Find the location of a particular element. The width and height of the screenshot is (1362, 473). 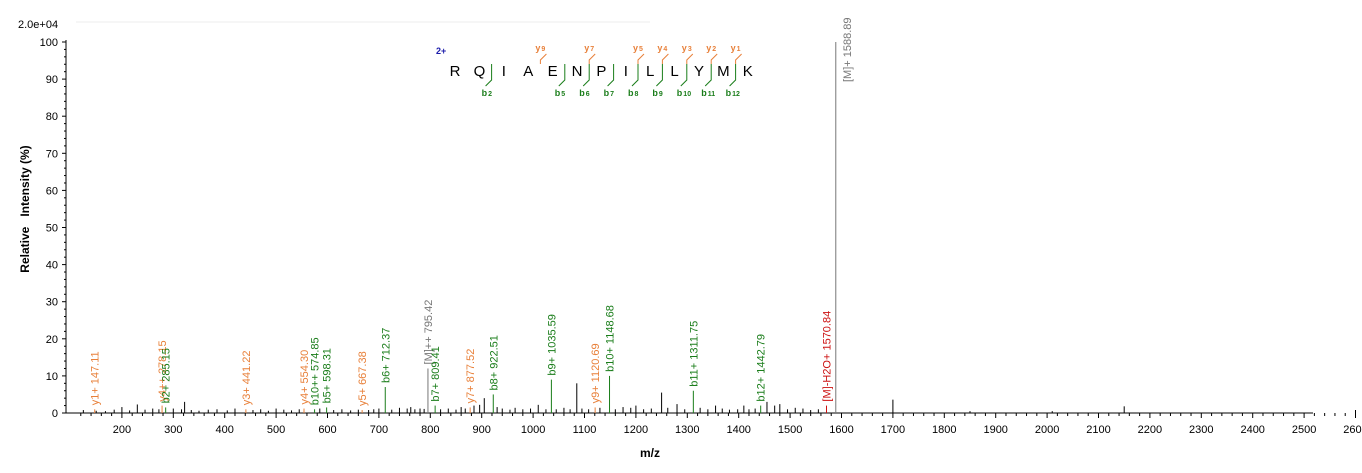

intensity-scale-label: 2.0e+04 is located at coordinates (38, 25).